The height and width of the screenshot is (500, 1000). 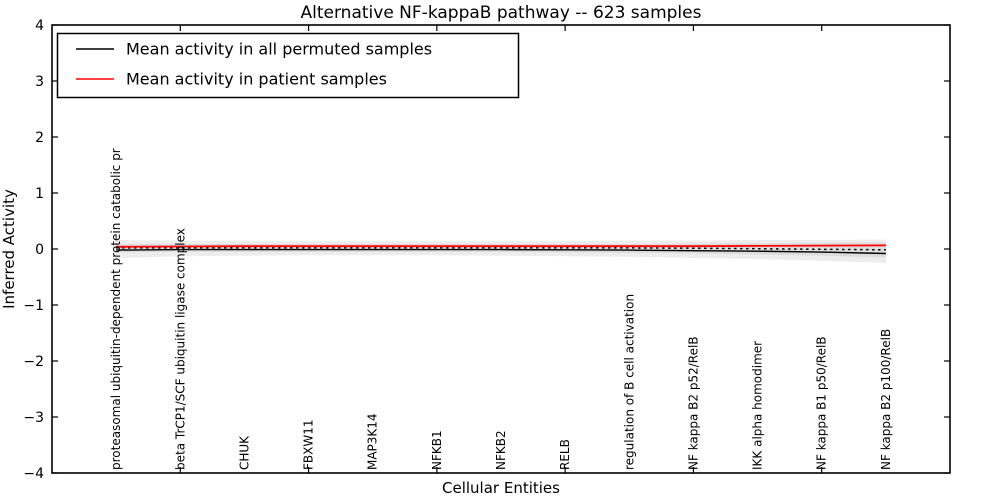 What do you see at coordinates (180, 349) in the screenshot?
I see `category-tick-label: beta TrCP1/SCF ubiquitin ligase complex` at bounding box center [180, 349].